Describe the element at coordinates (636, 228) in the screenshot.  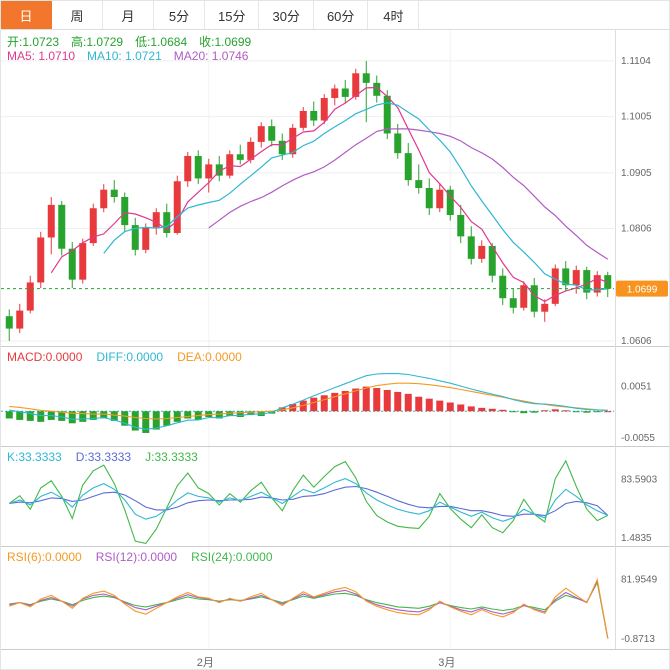
I see `svg-text: 1.0806` at that location.